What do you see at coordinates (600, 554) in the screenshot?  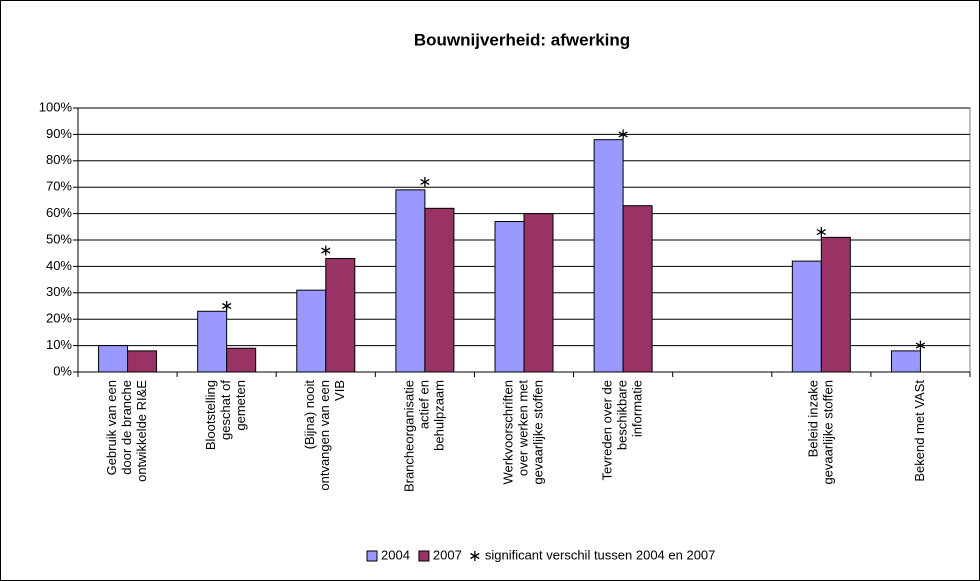 I see `legend-label: significant verschil tussen 2004 en 2007` at bounding box center [600, 554].